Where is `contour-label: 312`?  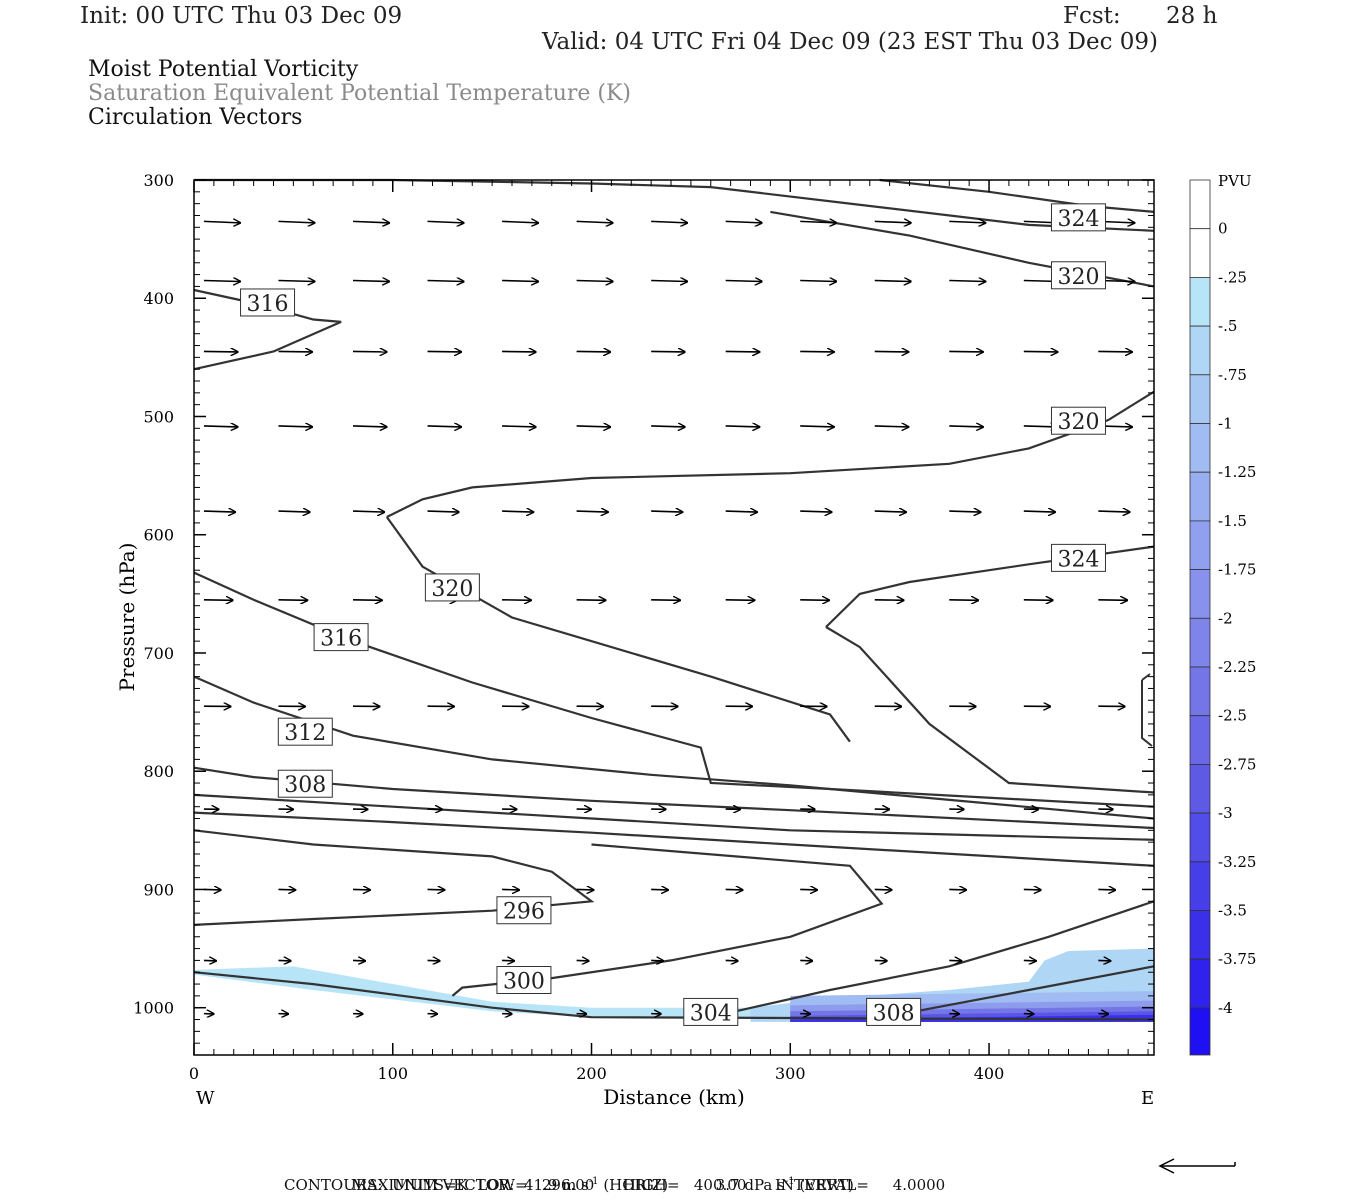
contour-label: 312 is located at coordinates (305, 733).